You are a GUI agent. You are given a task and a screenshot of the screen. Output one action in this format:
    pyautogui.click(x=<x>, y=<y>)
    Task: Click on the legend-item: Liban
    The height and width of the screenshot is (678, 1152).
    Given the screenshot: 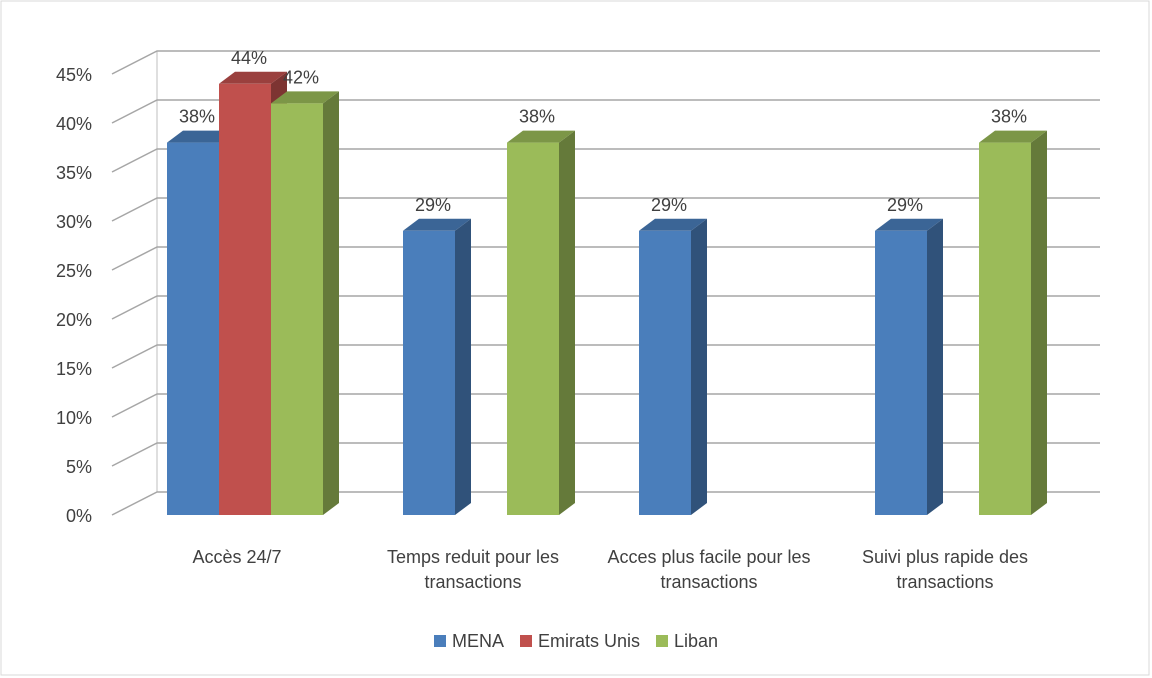 What is the action you would take?
    pyautogui.click(x=687, y=641)
    